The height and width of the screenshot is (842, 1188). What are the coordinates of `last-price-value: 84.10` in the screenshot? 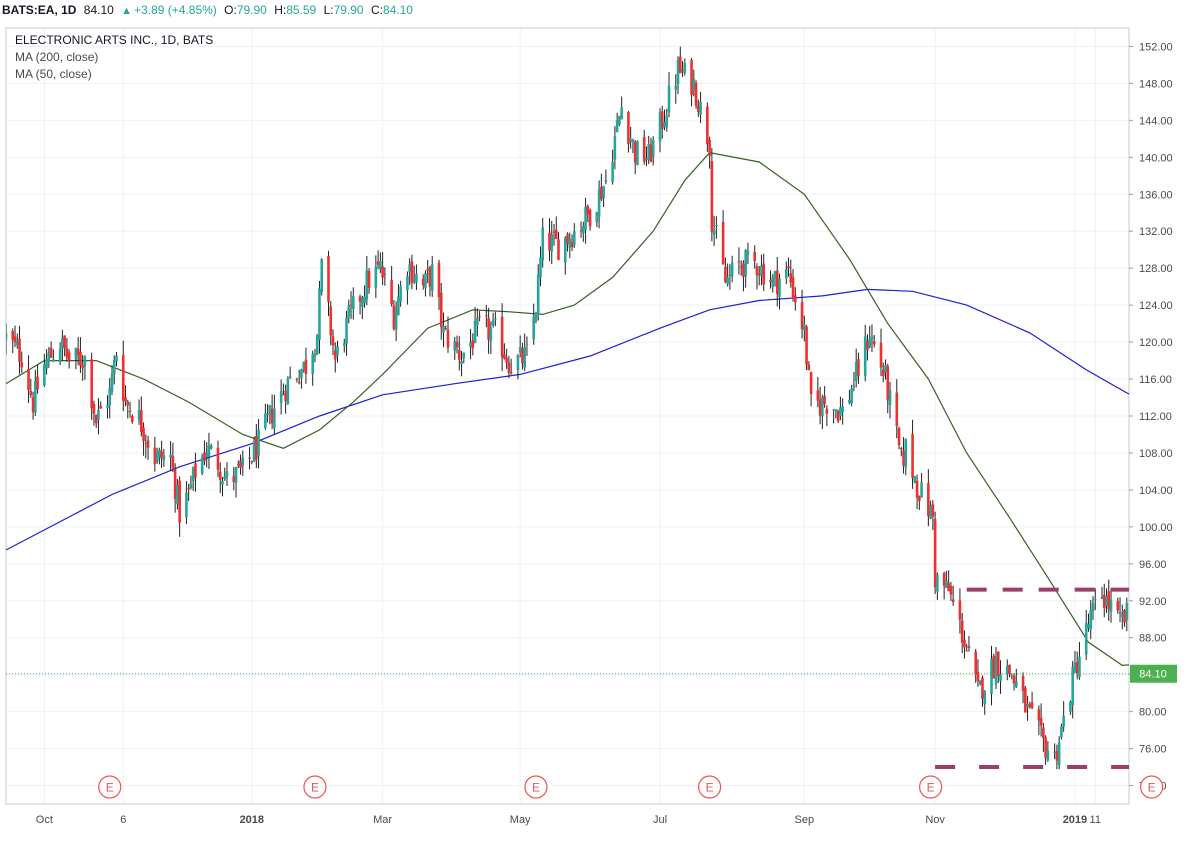 It's located at (98, 10).